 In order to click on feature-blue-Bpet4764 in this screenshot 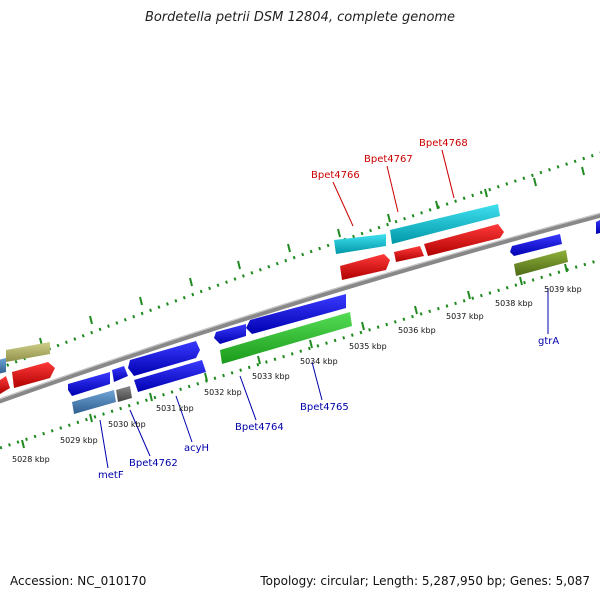, I will do `click(296, 314)`.